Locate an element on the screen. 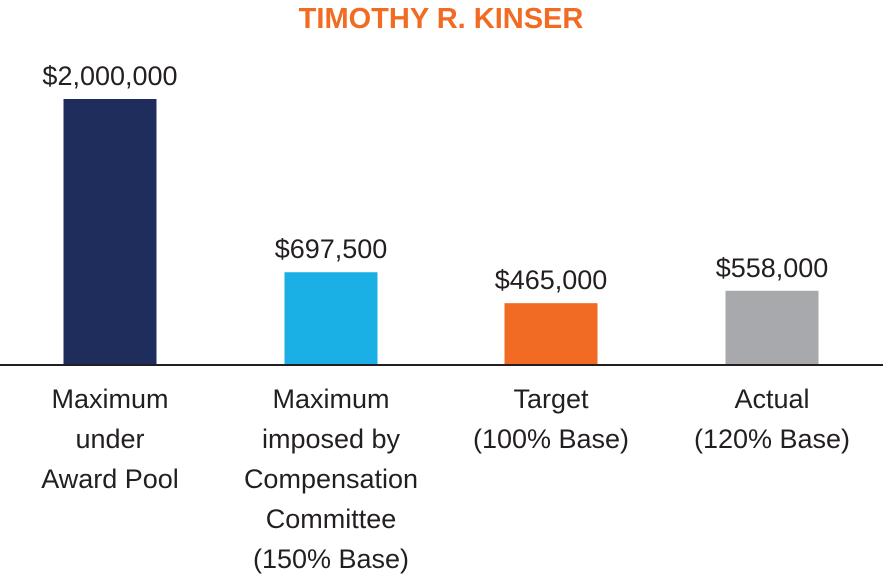  category-label-4: Actual (120% Base) is located at coordinates (772, 419).